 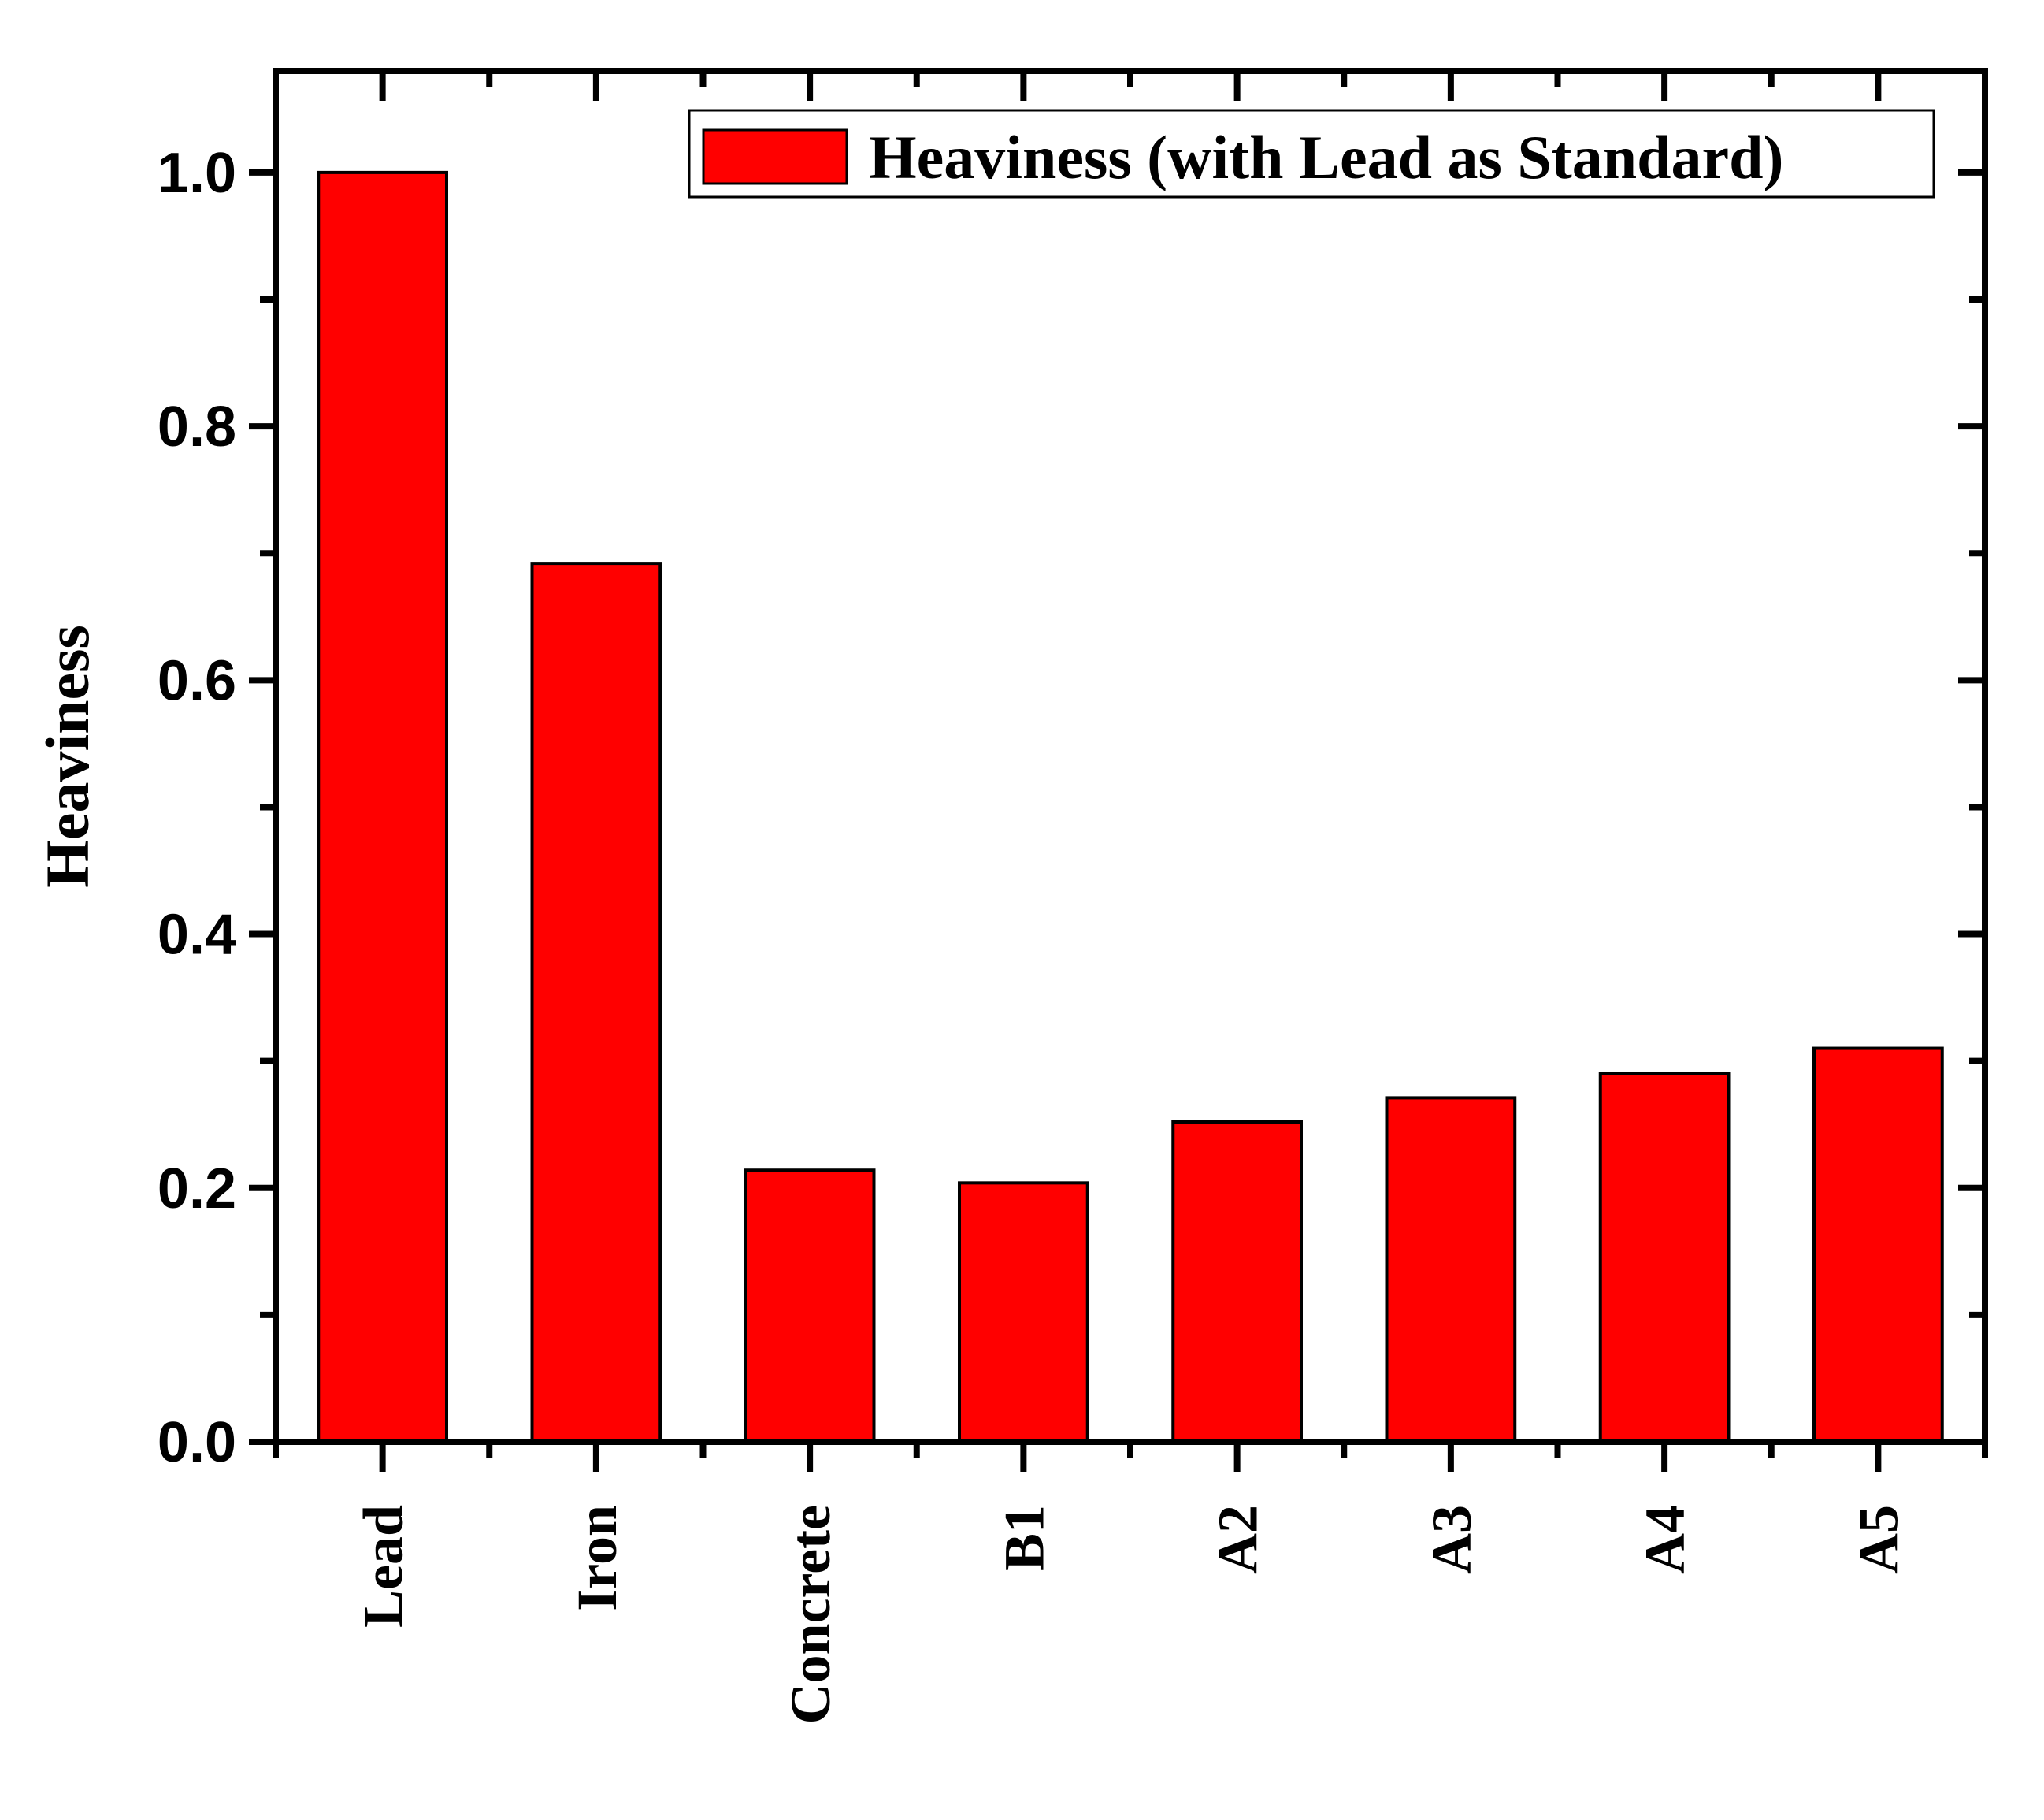 I want to click on legend-box, so click(x=1311, y=154).